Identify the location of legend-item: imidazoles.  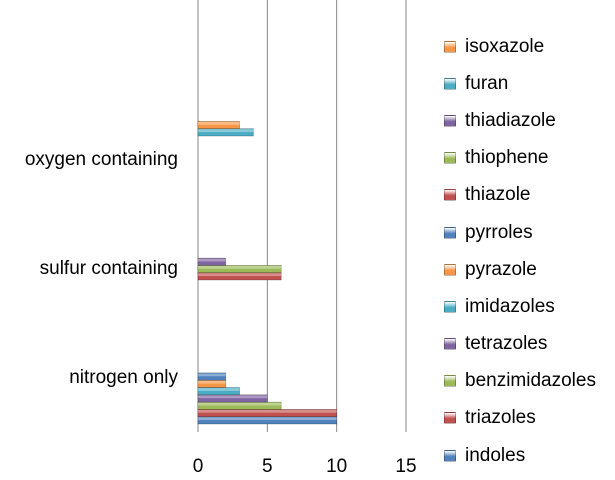
(520, 306).